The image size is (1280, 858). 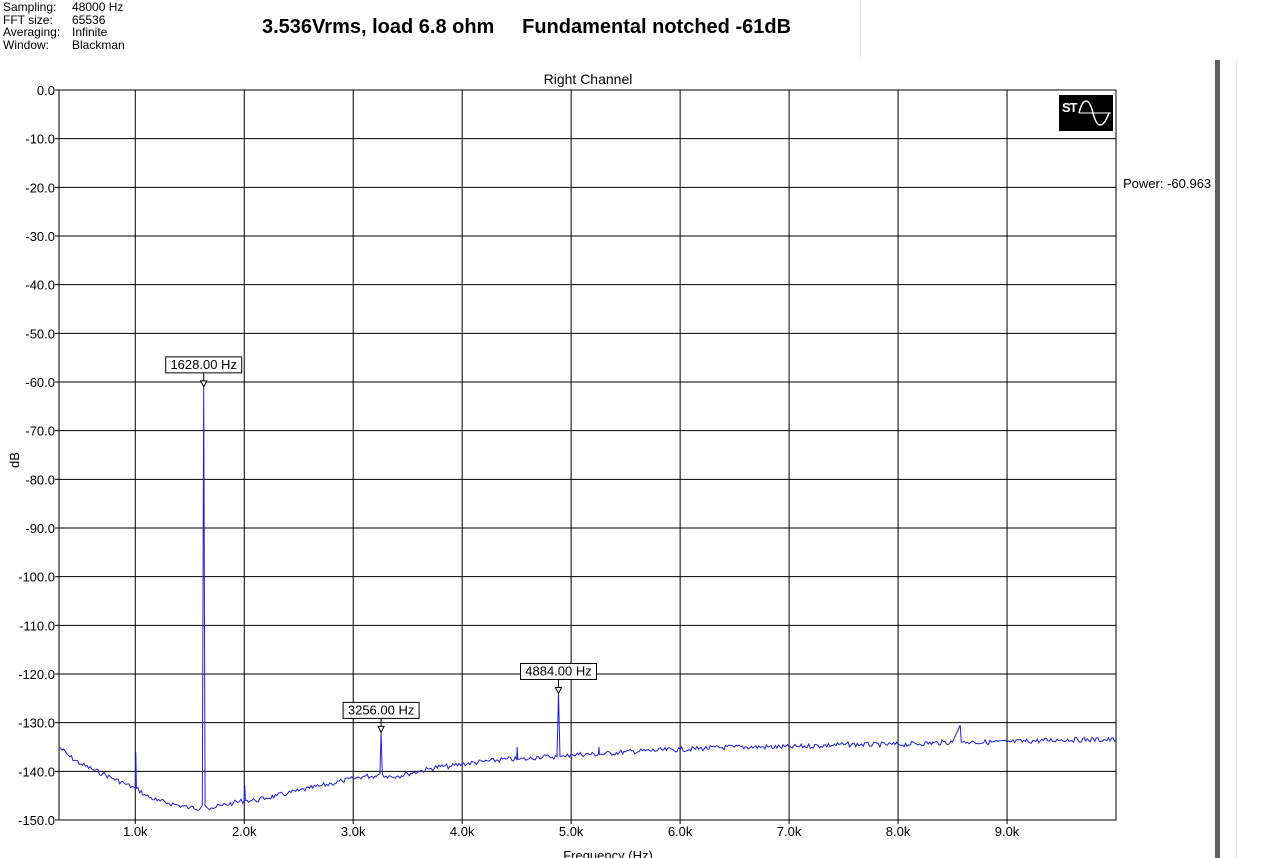 I want to click on y-tick-label: -150.0, so click(x=36, y=820).